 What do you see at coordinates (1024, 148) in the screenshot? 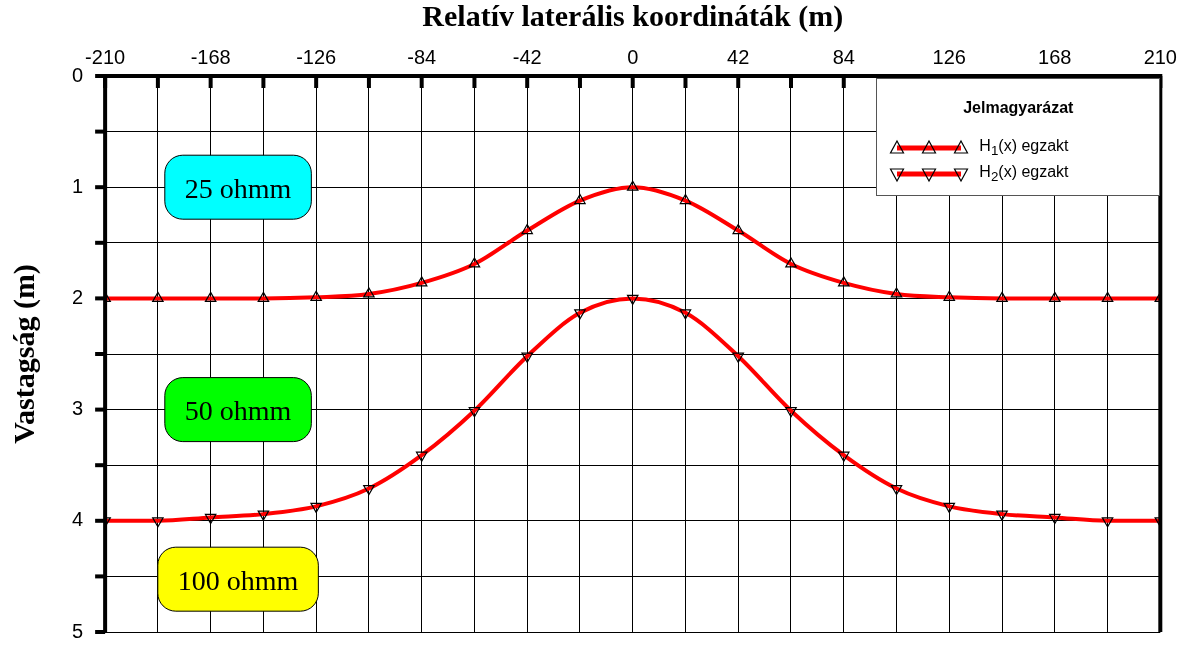
I see `legend-label: H$_{1}$(x) egzakt` at bounding box center [1024, 148].